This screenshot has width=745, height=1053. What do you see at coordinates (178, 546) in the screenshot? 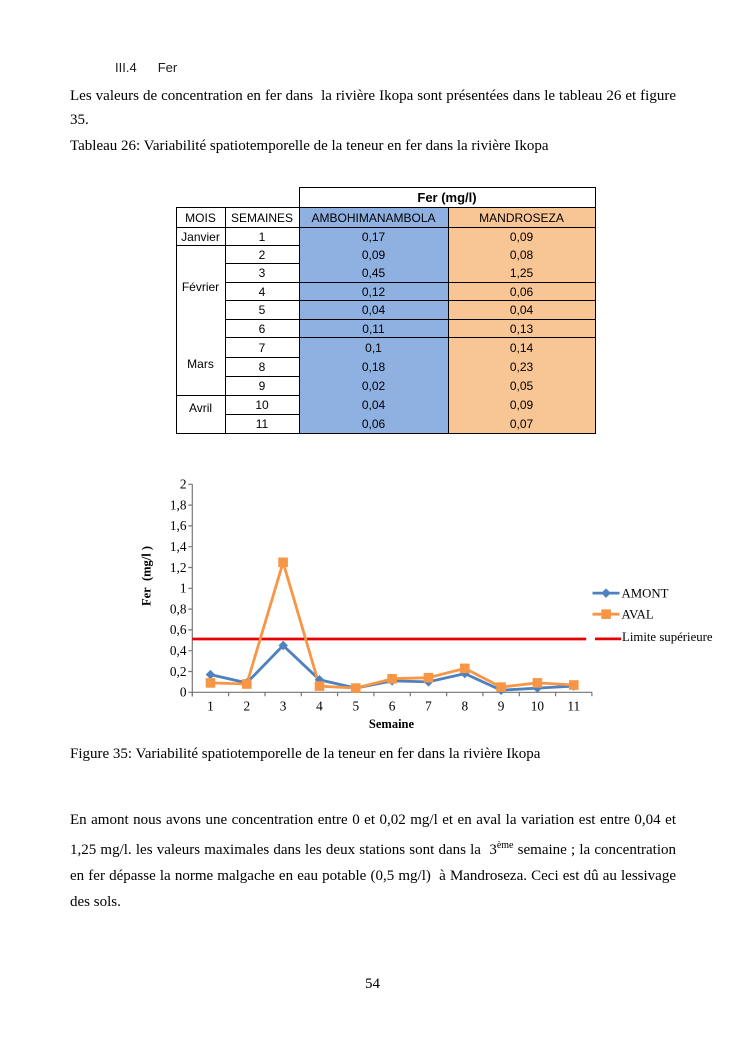
I see `svg-text: 1,4` at bounding box center [178, 546].